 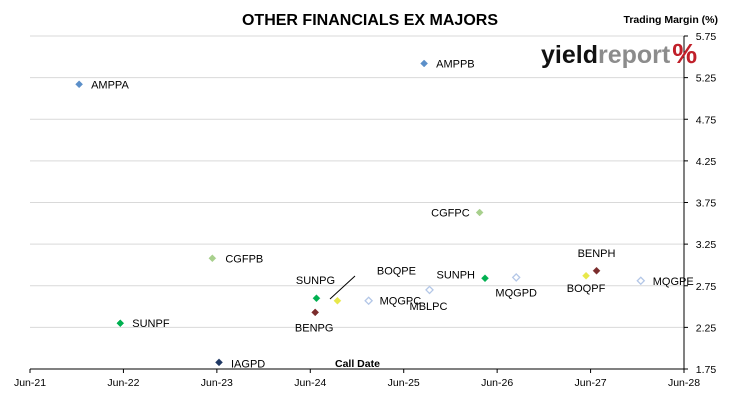 What do you see at coordinates (123, 383) in the screenshot?
I see `x-tick-label: Jun-22` at bounding box center [123, 383].